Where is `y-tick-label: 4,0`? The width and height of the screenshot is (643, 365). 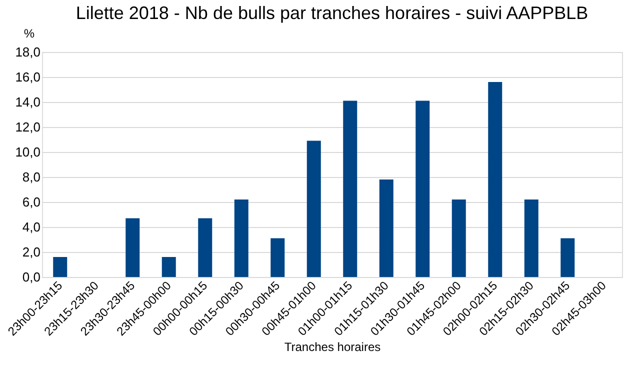 y-tick-label: 4,0 is located at coordinates (31, 227).